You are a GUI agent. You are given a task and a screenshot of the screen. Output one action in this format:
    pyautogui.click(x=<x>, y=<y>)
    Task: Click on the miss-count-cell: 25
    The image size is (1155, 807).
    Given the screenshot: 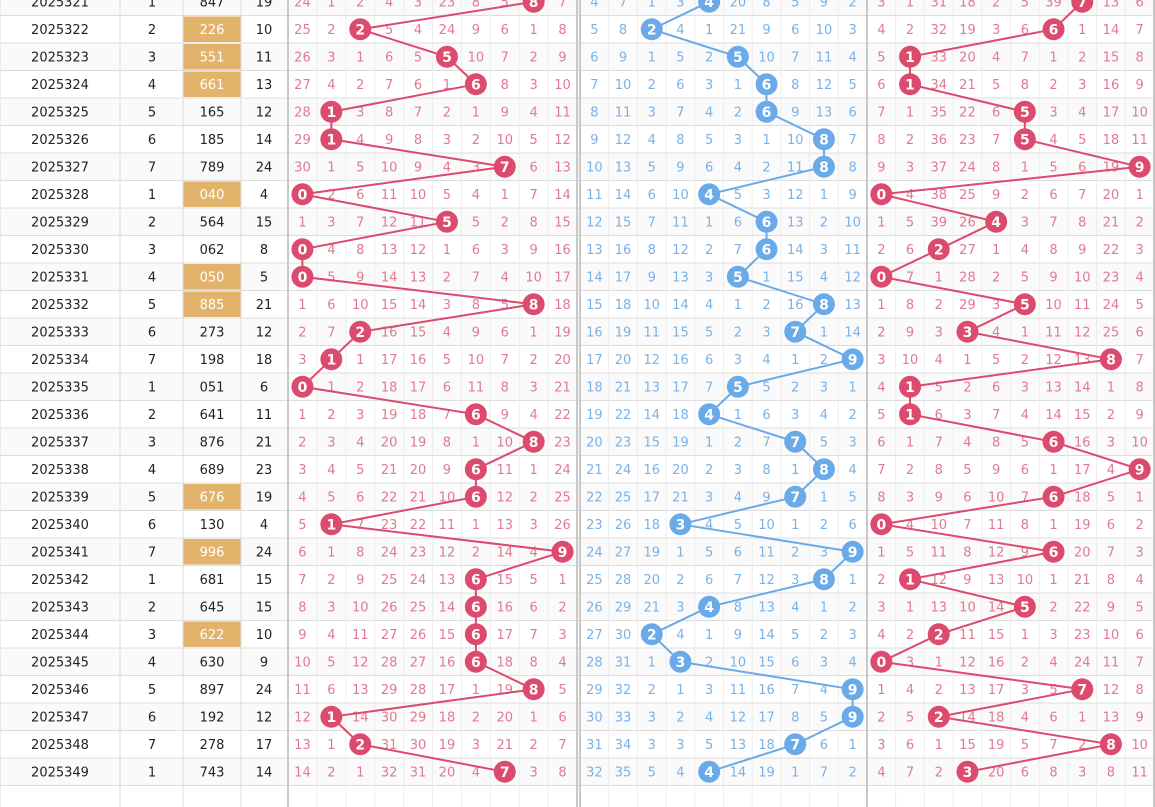 What is the action you would take?
    pyautogui.click(x=302, y=30)
    